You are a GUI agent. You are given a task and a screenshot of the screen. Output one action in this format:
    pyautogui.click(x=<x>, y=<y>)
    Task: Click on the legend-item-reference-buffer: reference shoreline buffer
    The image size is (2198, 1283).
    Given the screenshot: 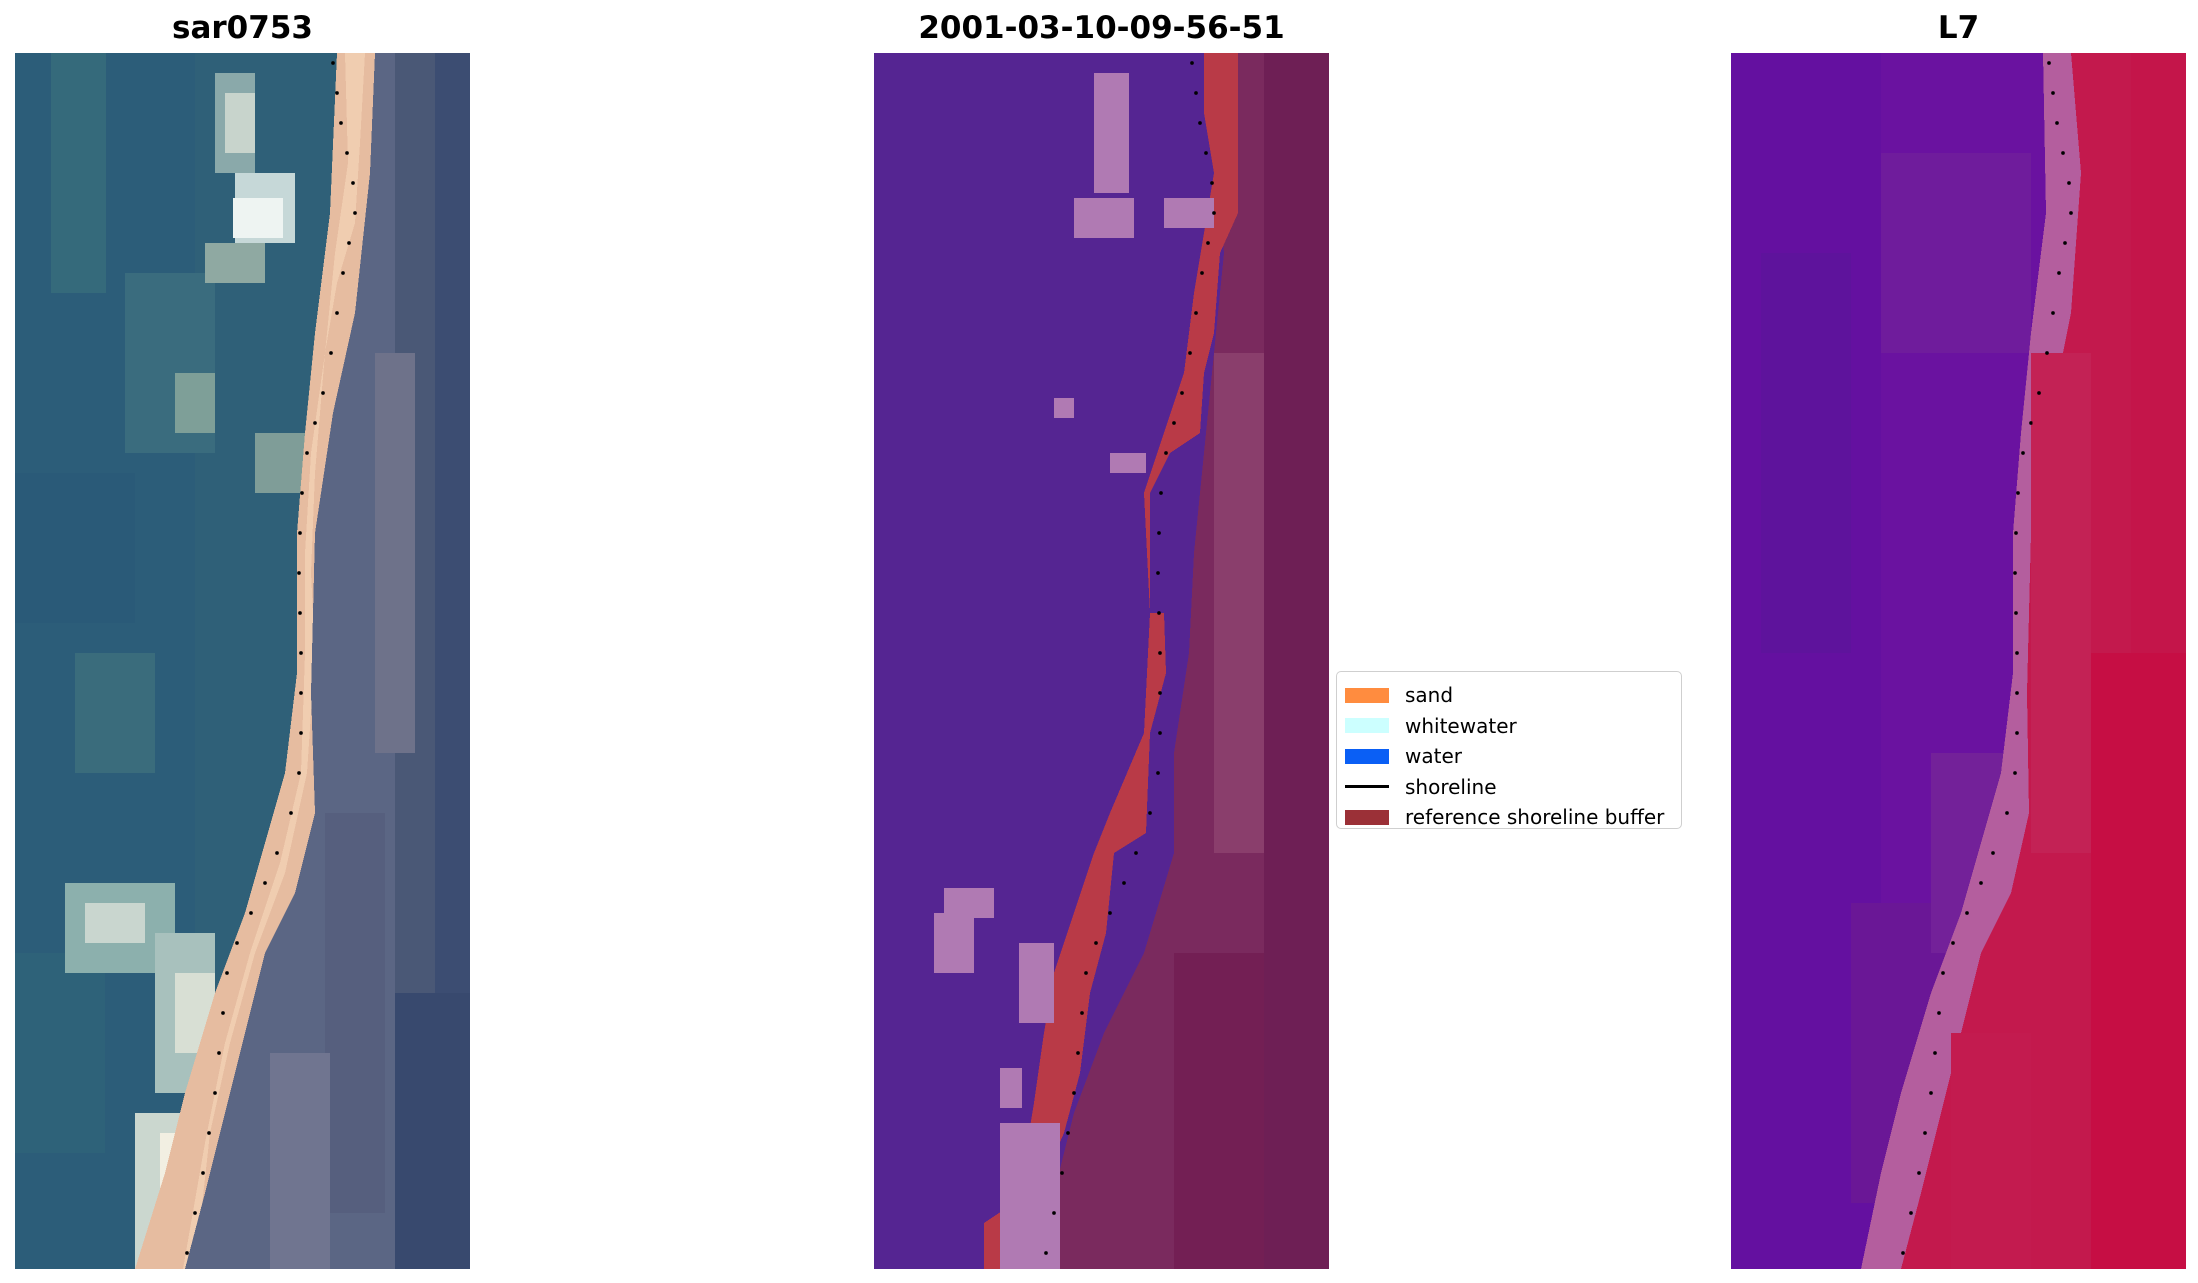 What is the action you would take?
    pyautogui.click(x=1513, y=817)
    